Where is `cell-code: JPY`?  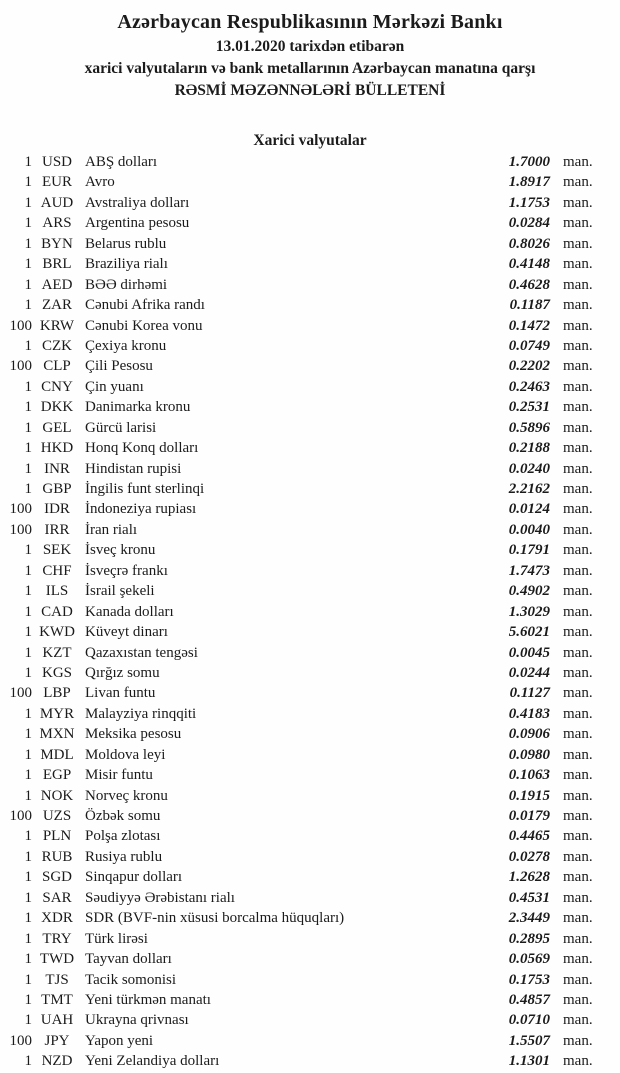
cell-code: JPY is located at coordinates (57, 1040).